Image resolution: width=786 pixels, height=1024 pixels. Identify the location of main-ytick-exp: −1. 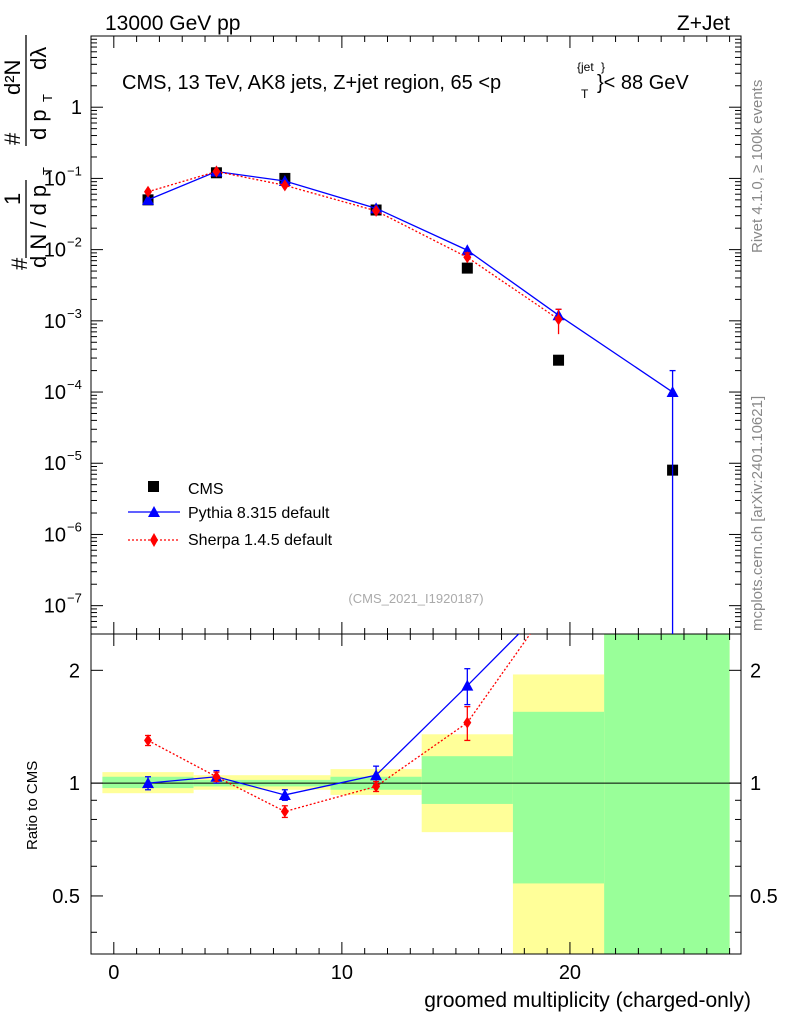
(74, 170).